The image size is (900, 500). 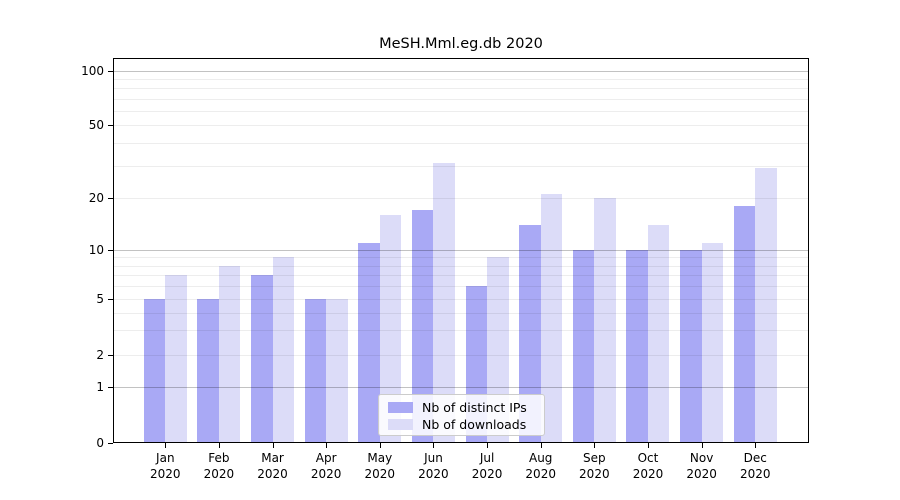 What do you see at coordinates (648, 445) in the screenshot?
I see `x-tick-mark-oct` at bounding box center [648, 445].